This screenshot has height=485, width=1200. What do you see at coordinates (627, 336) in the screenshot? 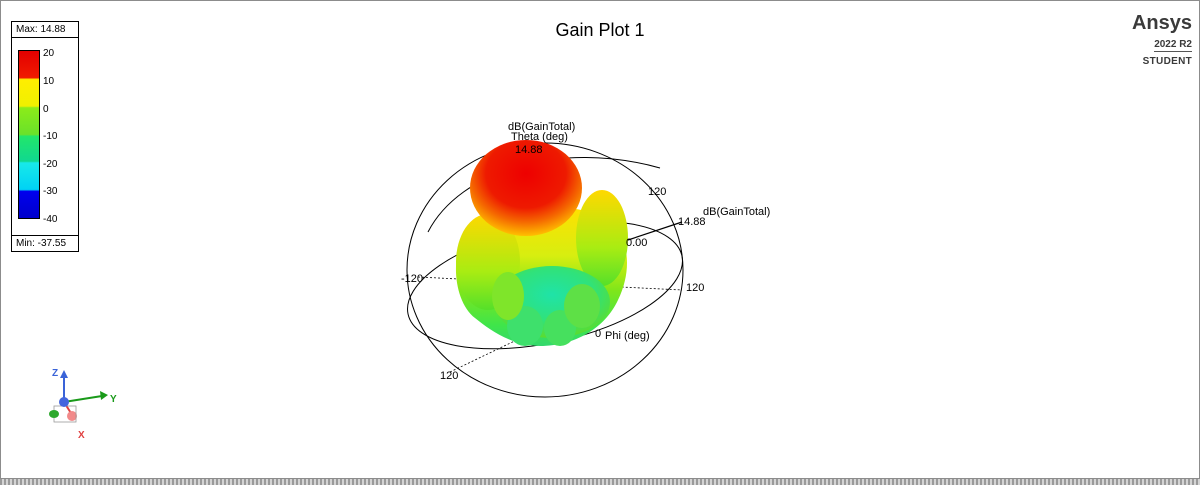
I see `phi-label: Phi (deg)` at bounding box center [627, 336].